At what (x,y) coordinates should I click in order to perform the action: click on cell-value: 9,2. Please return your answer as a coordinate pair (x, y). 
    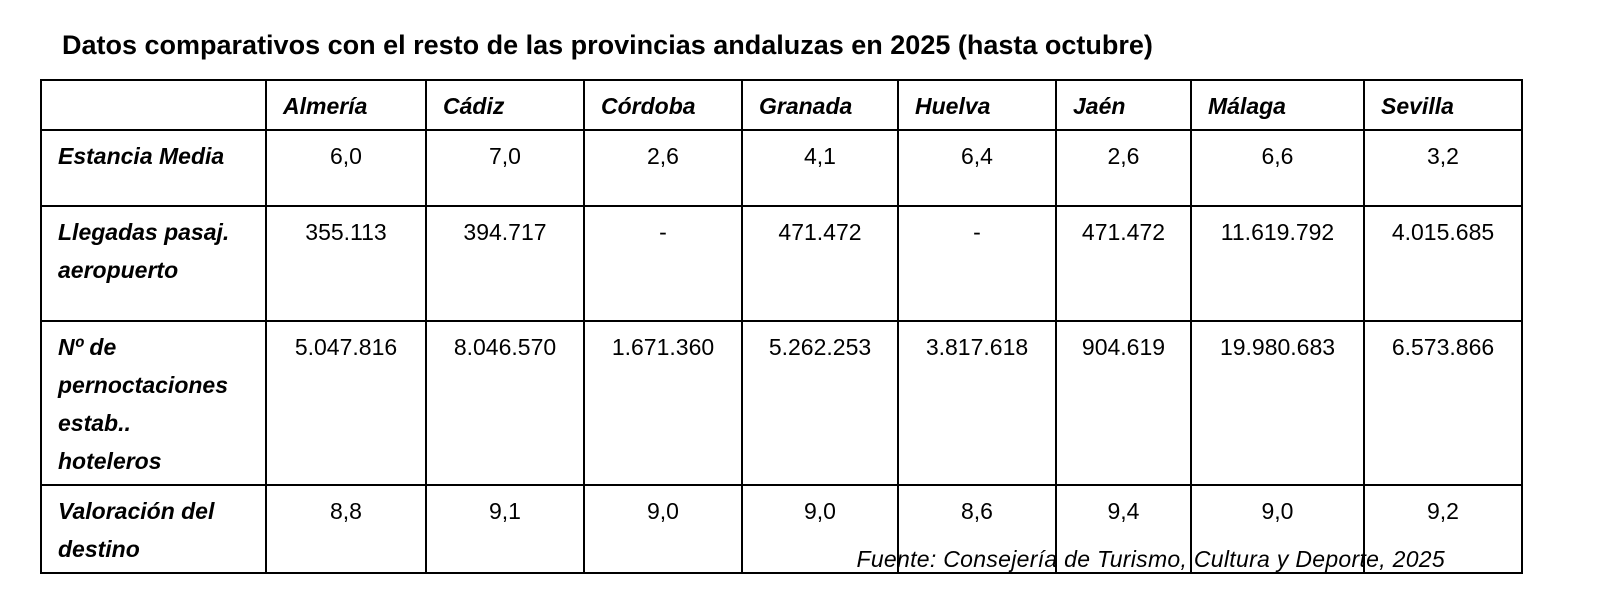
    Looking at the image, I should click on (1443, 529).